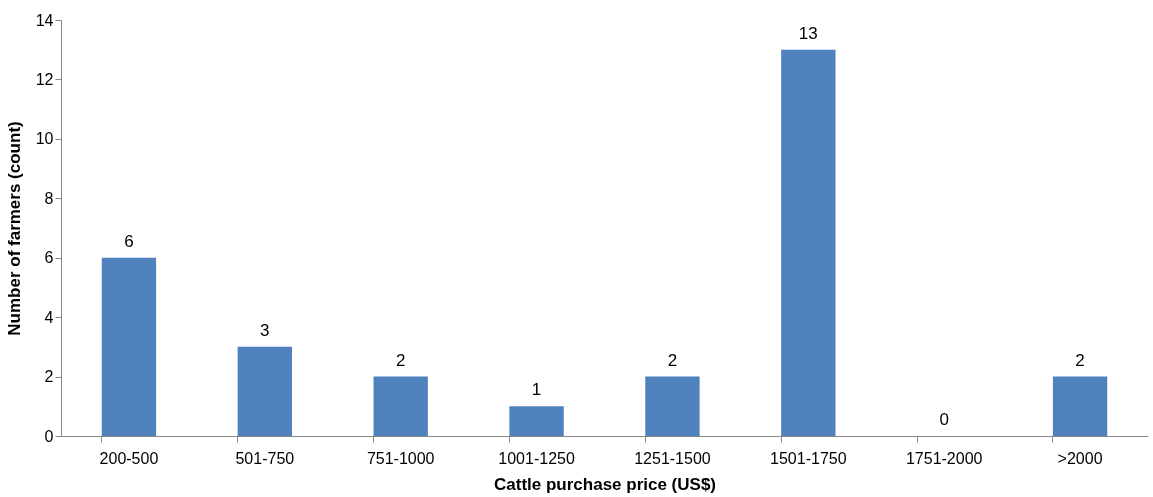 Image resolution: width=1153 pixels, height=497 pixels. Describe the element at coordinates (49, 198) in the screenshot. I see `y-tick-label: 8` at that location.